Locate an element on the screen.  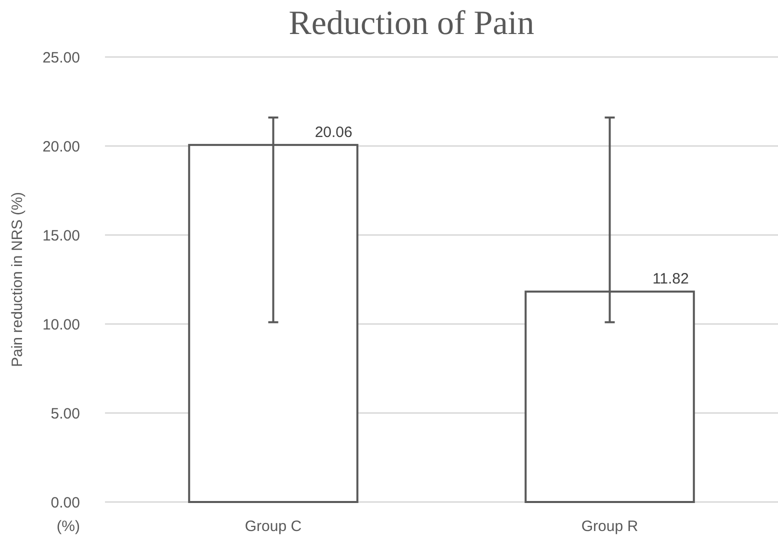
data-label: 20.06 is located at coordinates (333, 132).